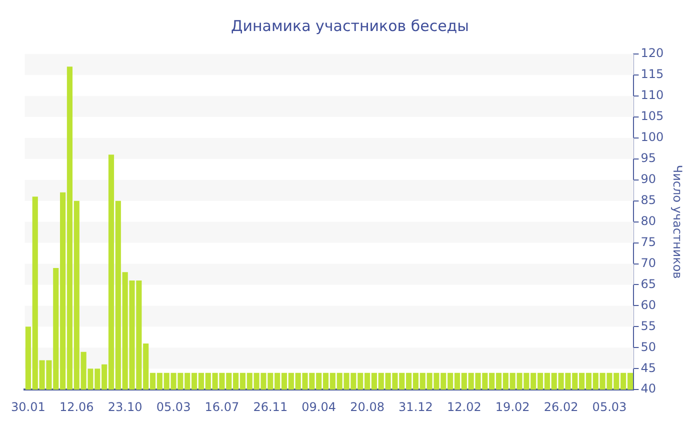 The height and width of the screenshot is (430, 700). I want to click on y-tick-label: 65, so click(648, 283).